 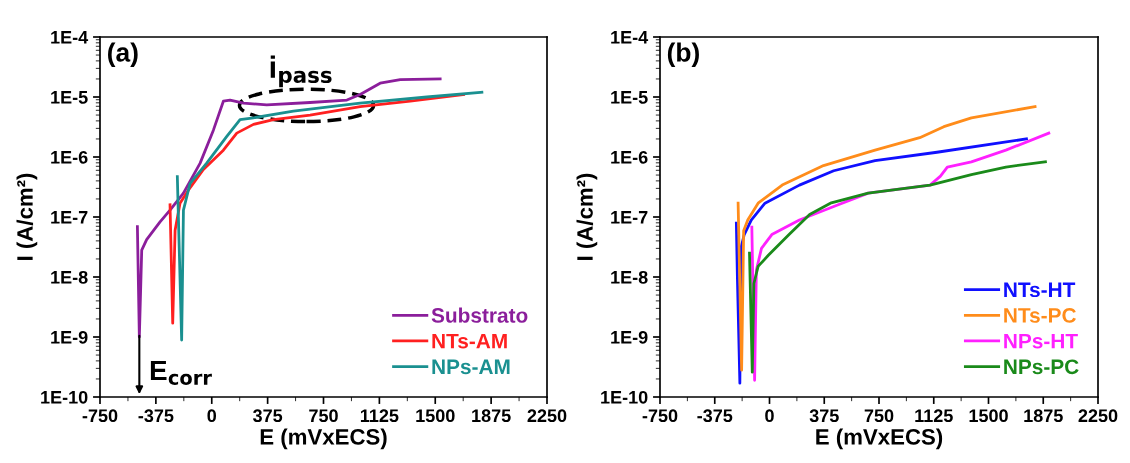 What do you see at coordinates (1041, 367) in the screenshot?
I see `legend-label: NPs-PC` at bounding box center [1041, 367].